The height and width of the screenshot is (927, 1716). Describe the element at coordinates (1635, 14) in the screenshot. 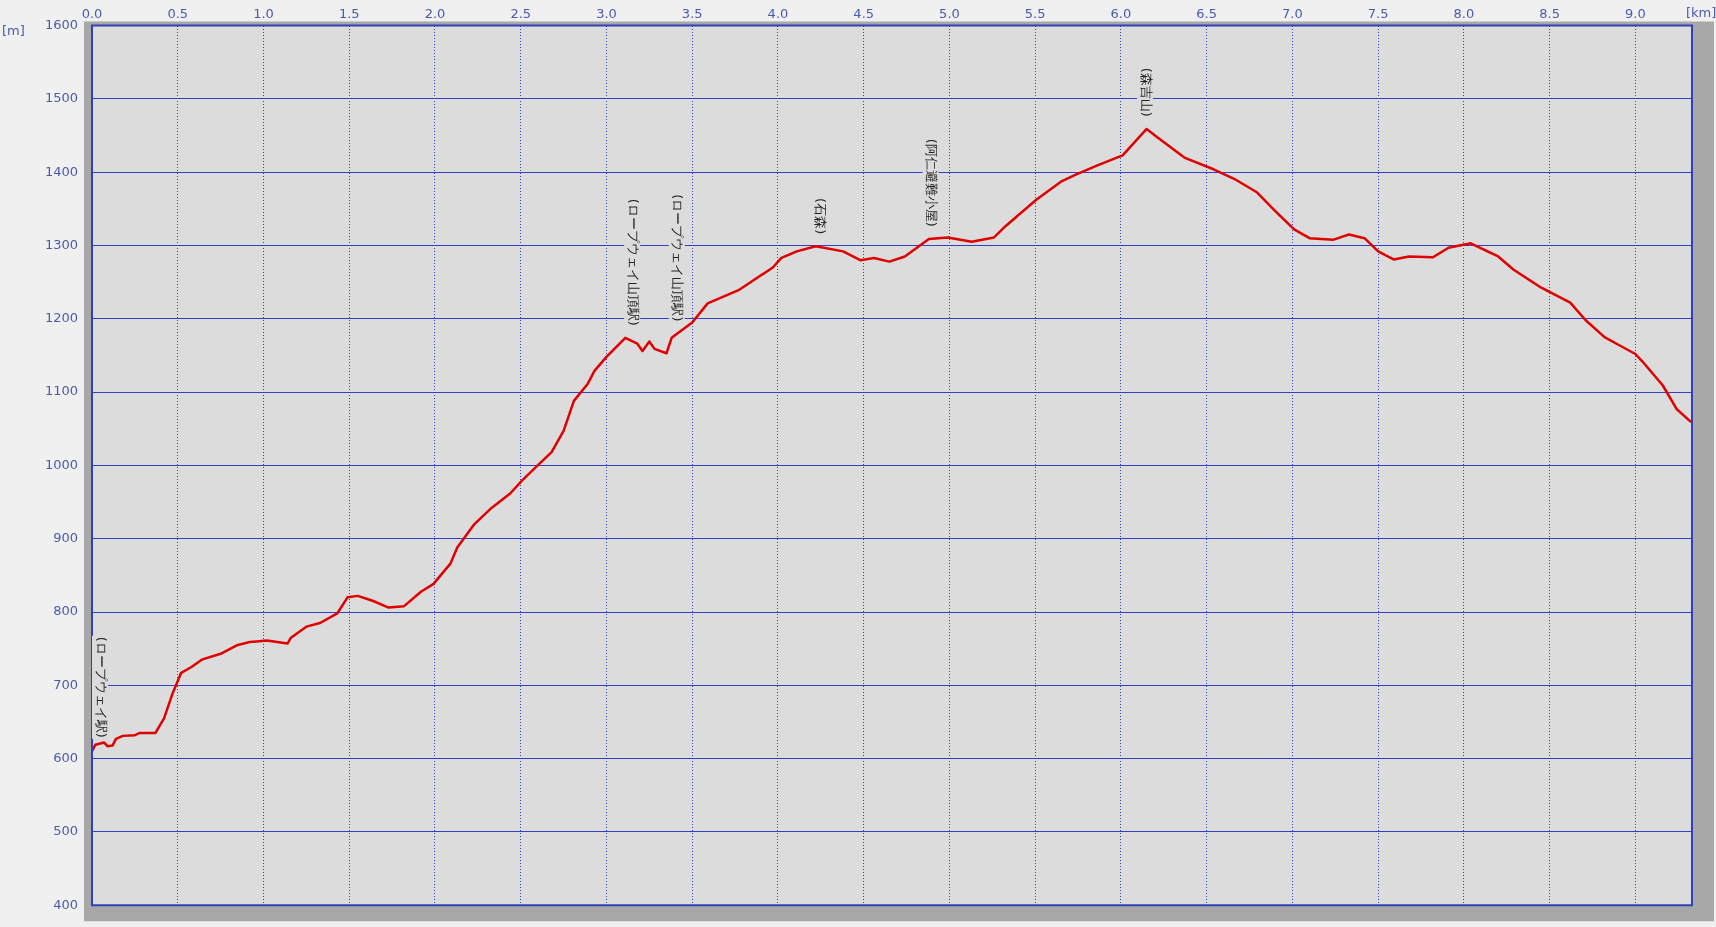

I see `x-tick-label: 9.0` at that location.